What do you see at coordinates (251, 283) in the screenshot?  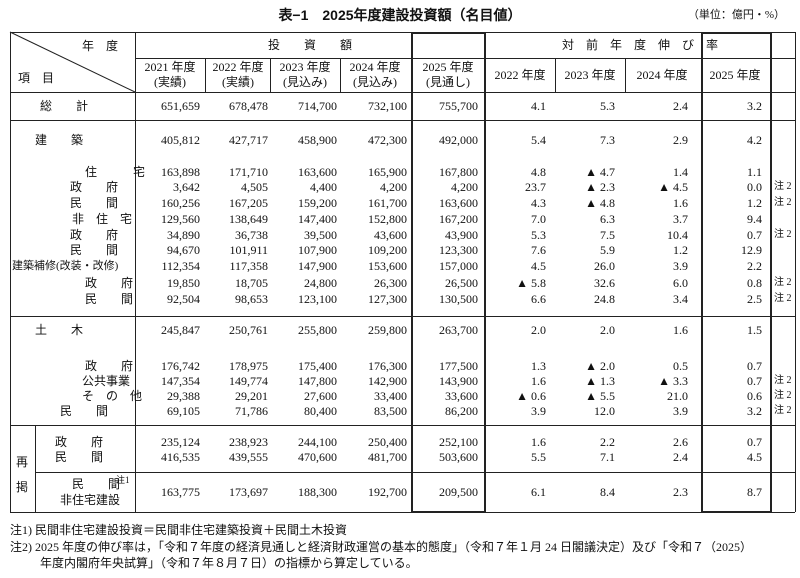 I see `cell-value: 18,705` at bounding box center [251, 283].